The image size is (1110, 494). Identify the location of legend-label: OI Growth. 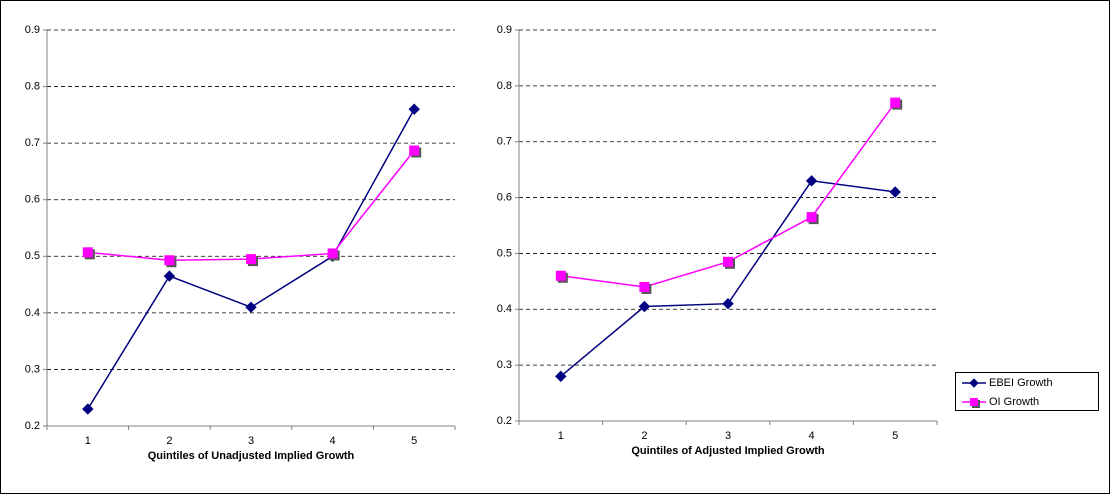
(1014, 402).